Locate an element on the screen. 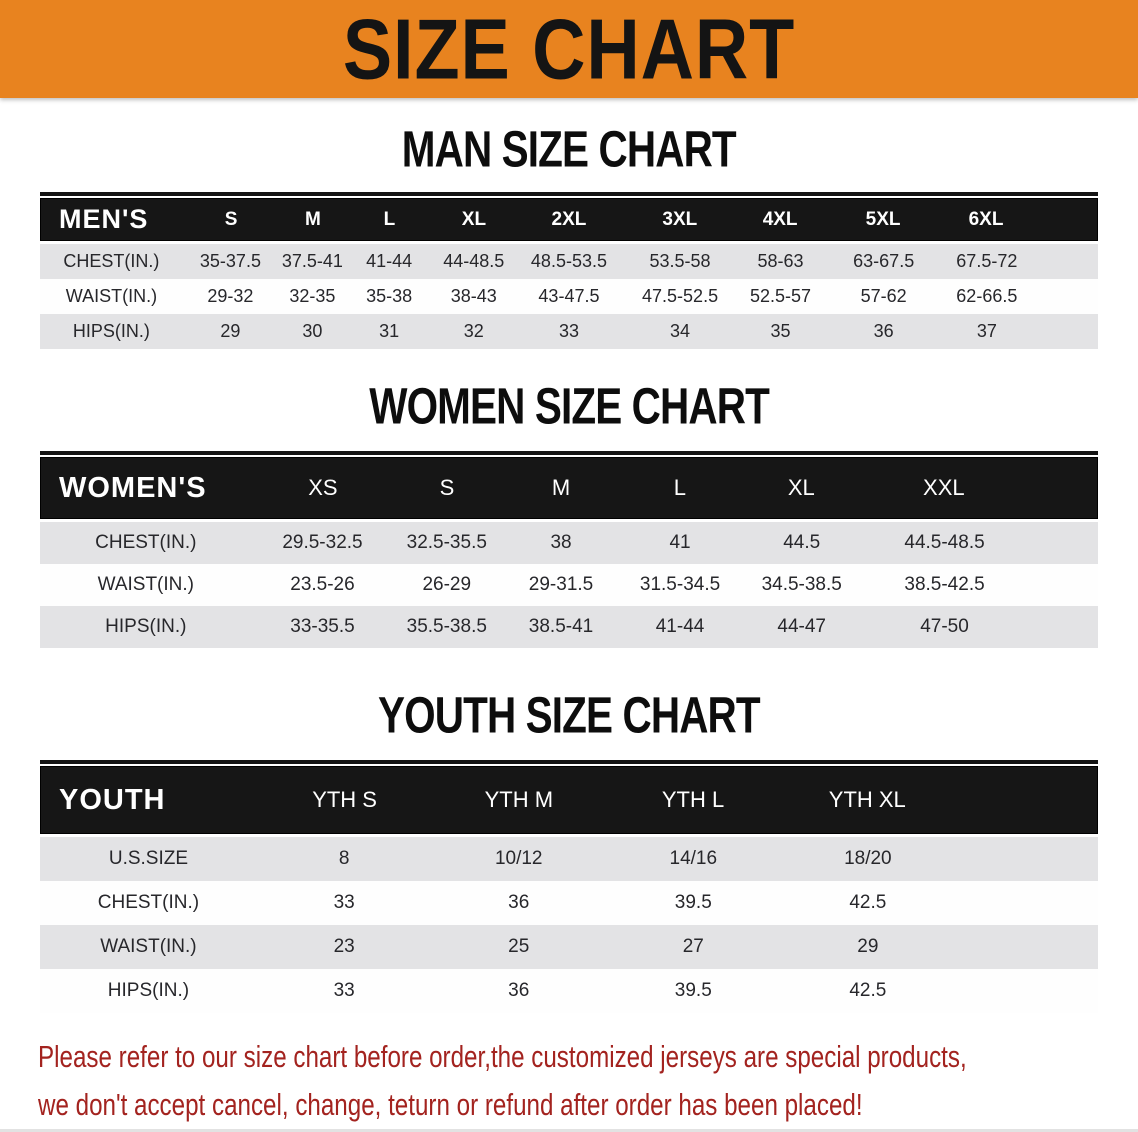 The image size is (1138, 1132). youth-section-heading: YOUTH SIZE CHART is located at coordinates (569, 715).